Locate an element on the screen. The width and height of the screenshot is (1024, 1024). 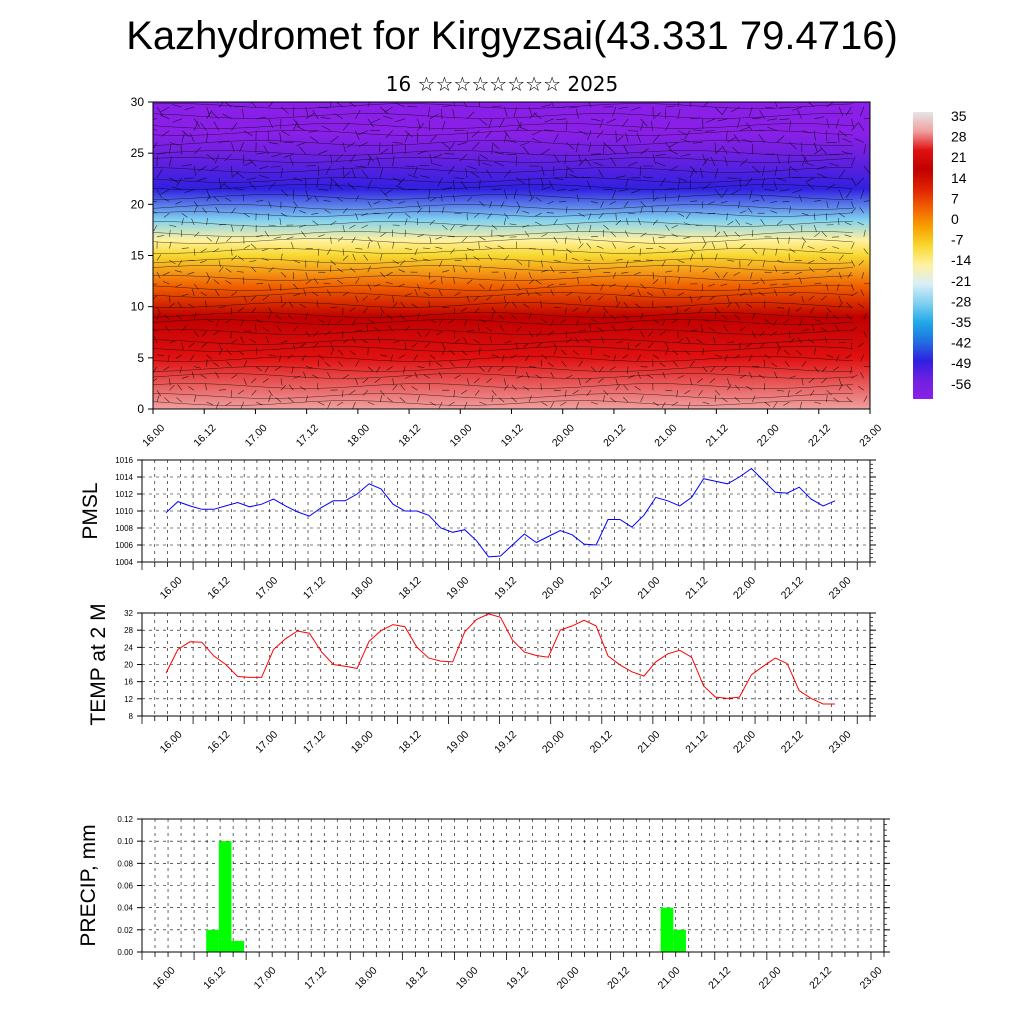
x-tick-label: 22.00 is located at coordinates (744, 741).